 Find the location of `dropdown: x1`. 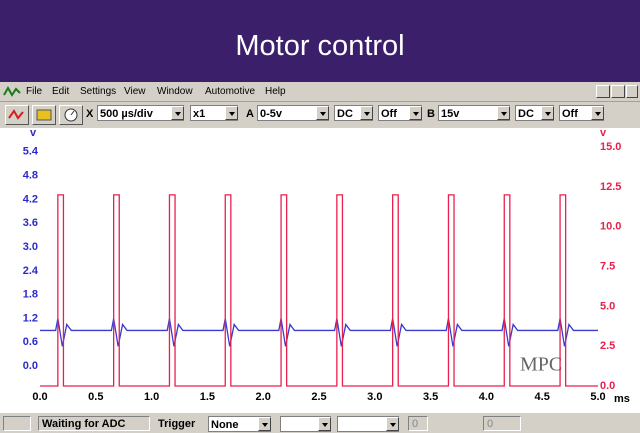

dropdown: x1 is located at coordinates (214, 113).